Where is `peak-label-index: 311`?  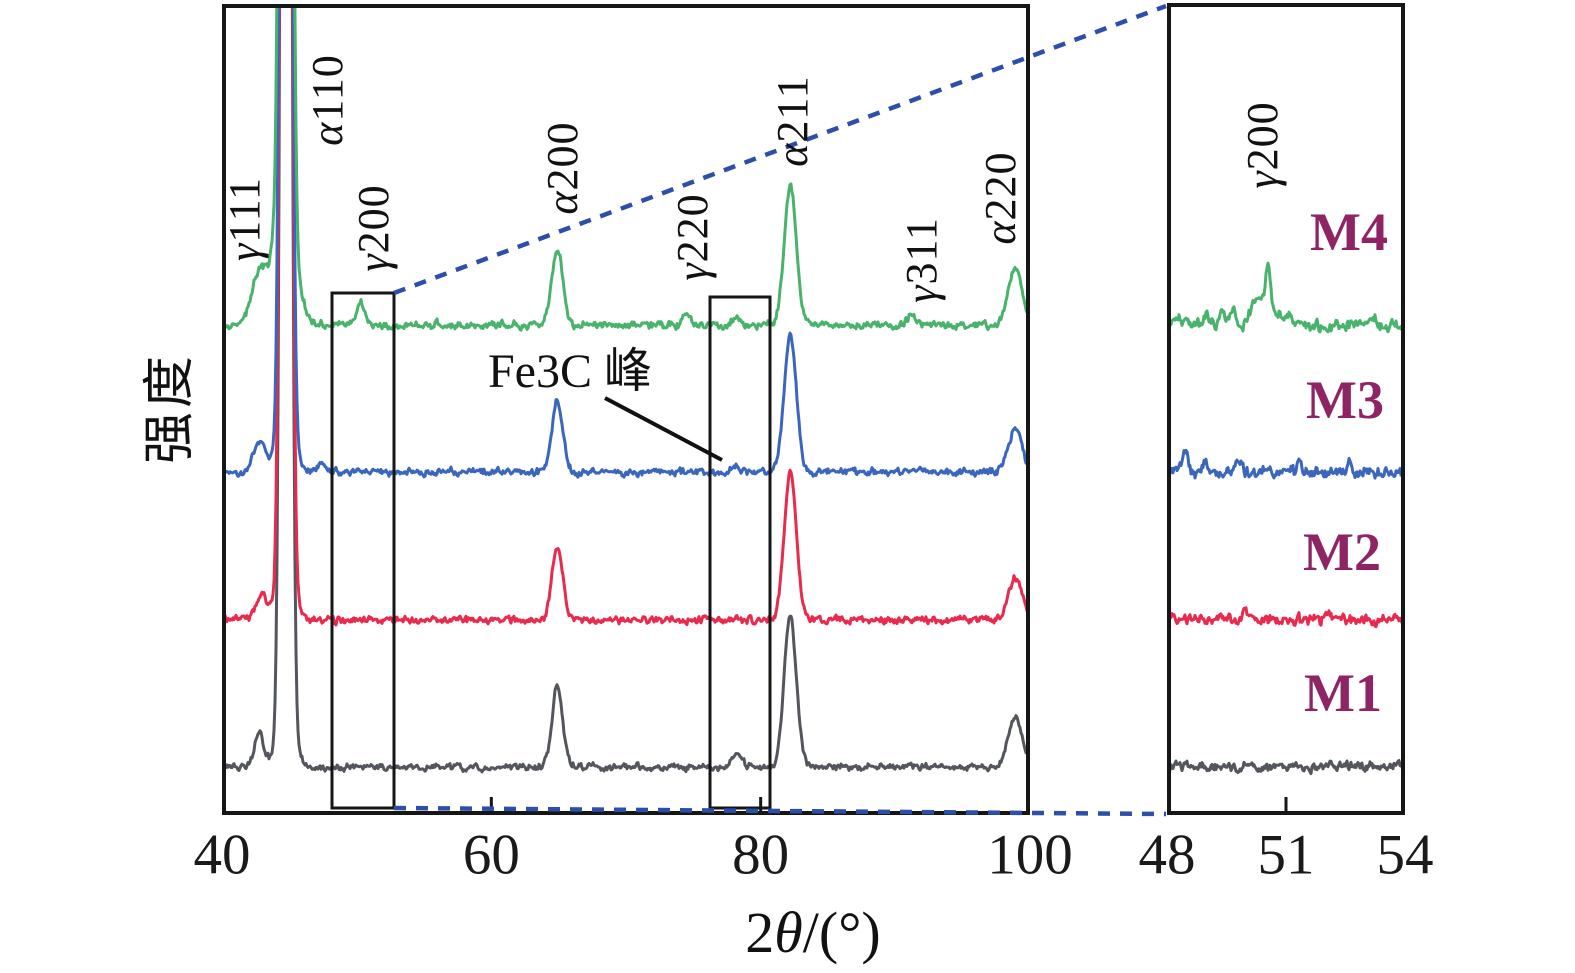 peak-label-index: 311 is located at coordinates (921, 251).